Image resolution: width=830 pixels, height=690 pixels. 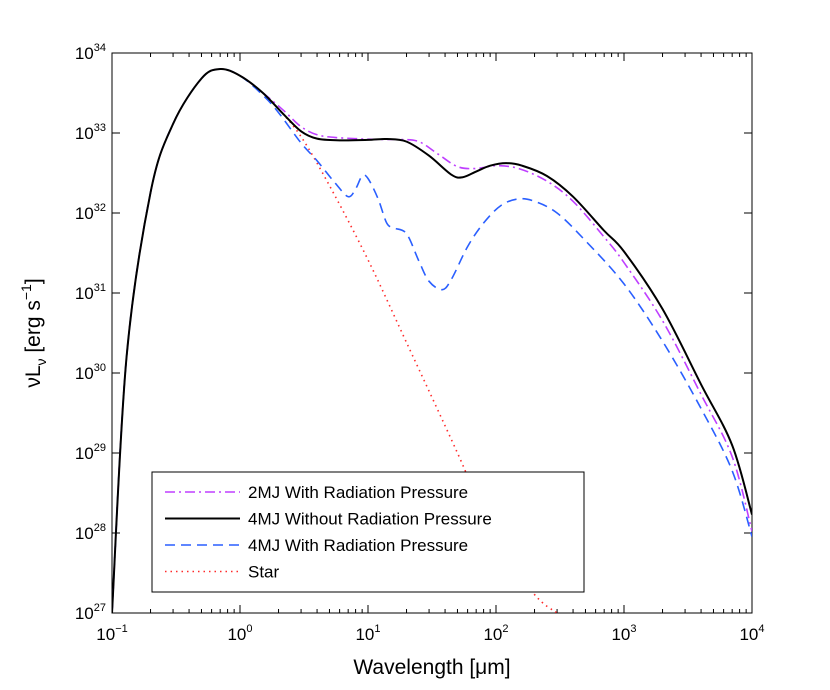 I want to click on x-tick-label: 10⁰, so click(x=239, y=633).